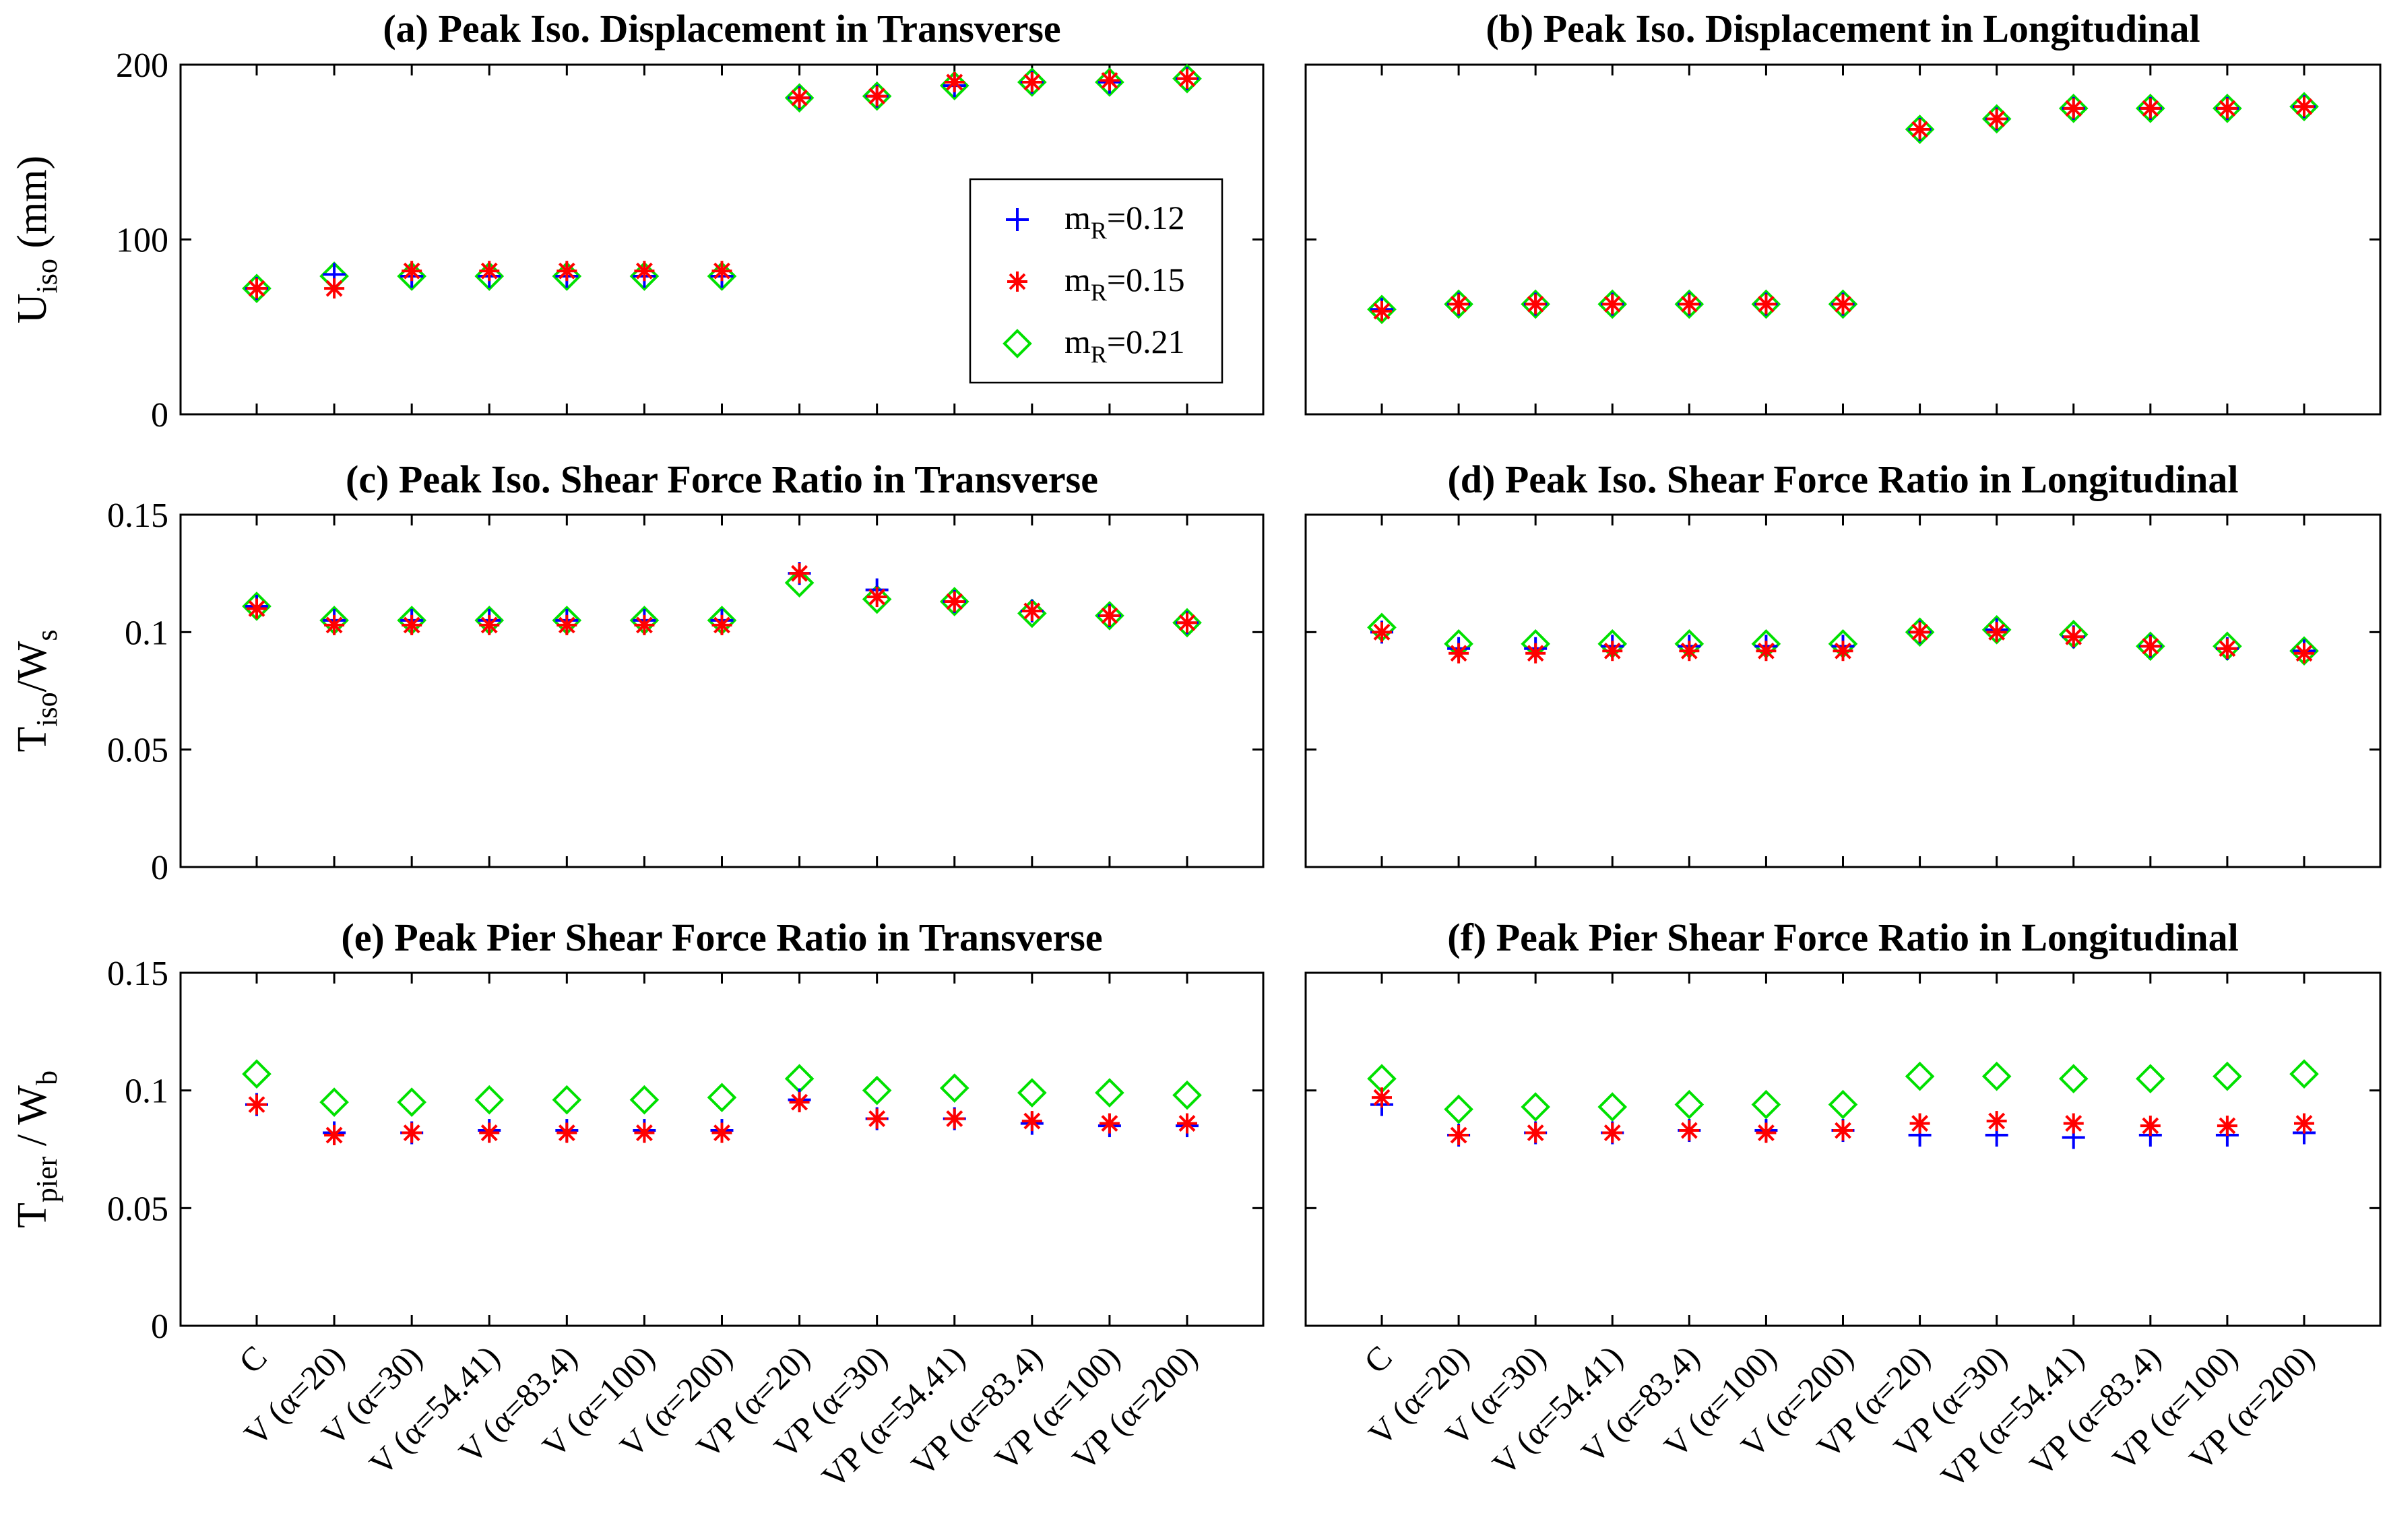 The width and height of the screenshot is (2387, 1540). I want to click on y-tick-label: 0.05, so click(137, 751).